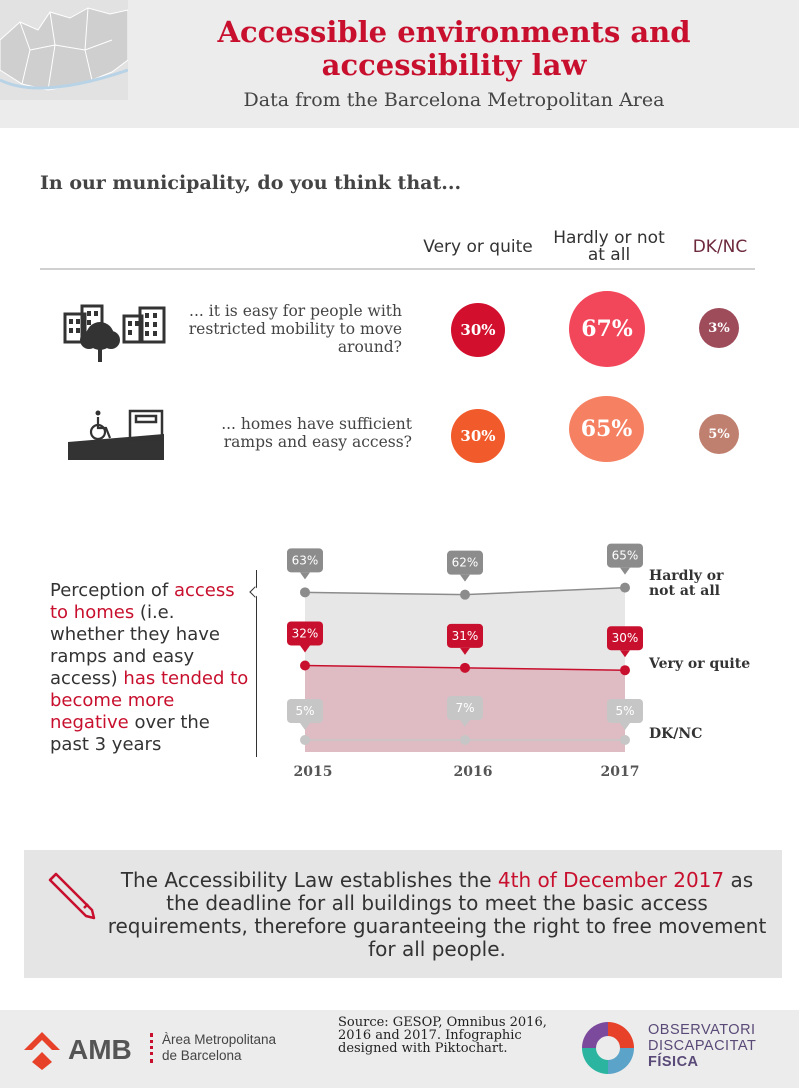 The width and height of the screenshot is (799, 1088). What do you see at coordinates (620, 772) in the screenshot?
I see `x-tick-2017: 2017` at bounding box center [620, 772].